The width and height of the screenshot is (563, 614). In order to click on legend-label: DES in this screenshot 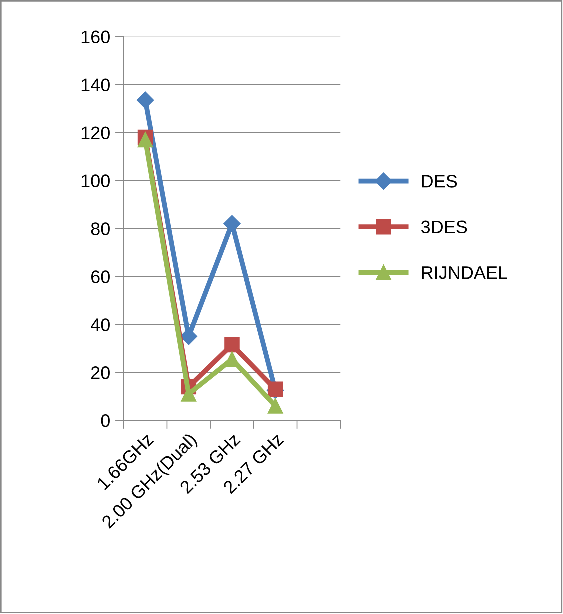, I will do `click(440, 181)`.